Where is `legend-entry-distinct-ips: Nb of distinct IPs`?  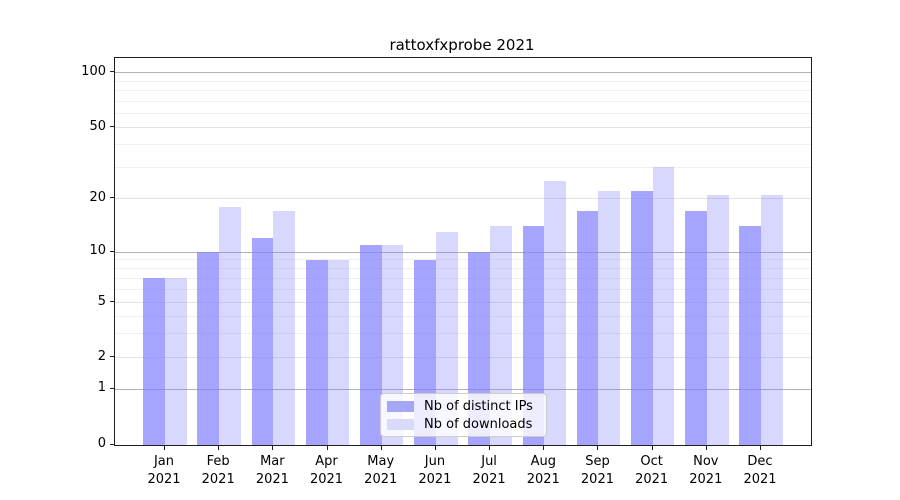 legend-entry-distinct-ips: Nb of distinct IPs is located at coordinates (462, 406).